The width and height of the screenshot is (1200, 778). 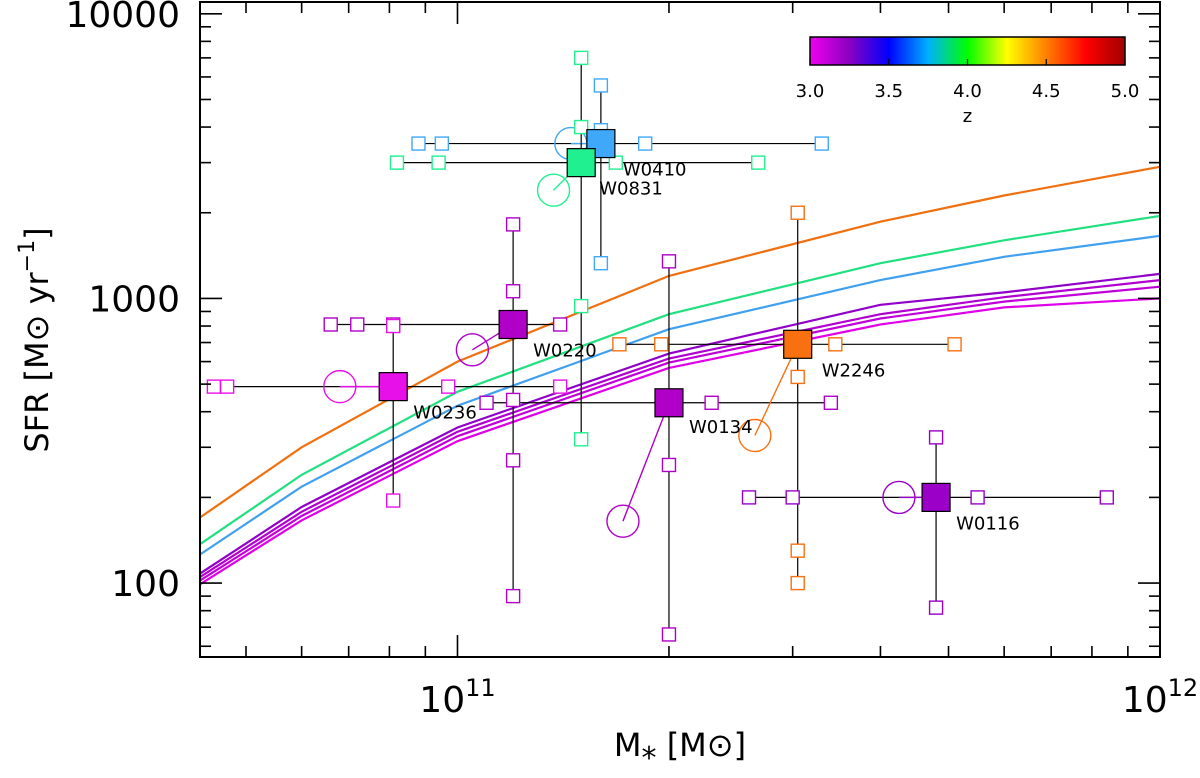 What do you see at coordinates (1125, 91) in the screenshot?
I see `colorbar-tick-label: 5.0` at bounding box center [1125, 91].